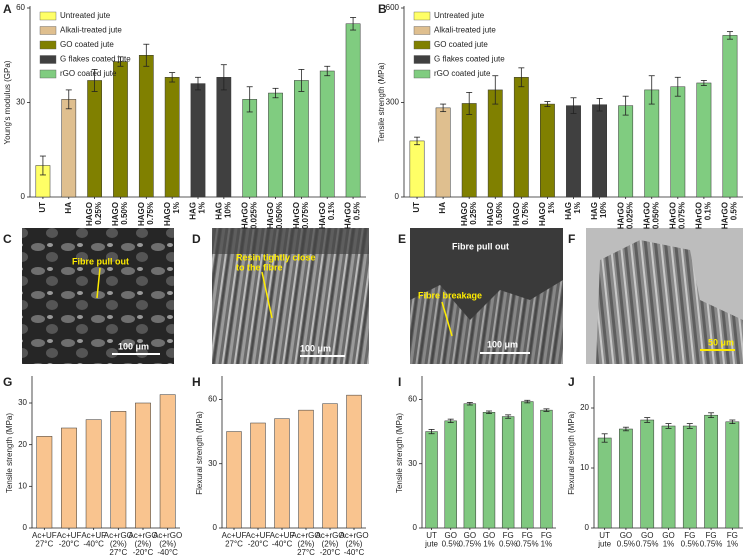  I want to click on x-tick-label: 10%, so click(603, 210).